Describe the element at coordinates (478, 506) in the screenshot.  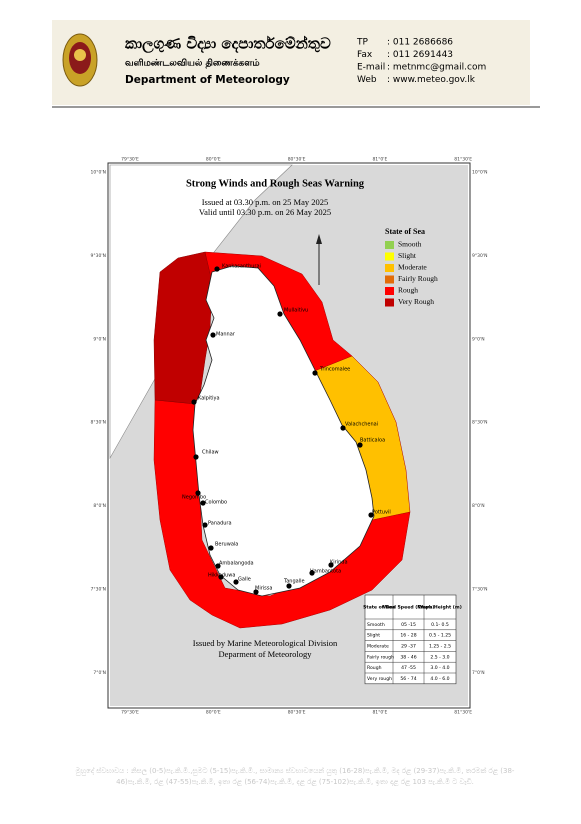
I see `lat-label: 8°0'N` at that location.